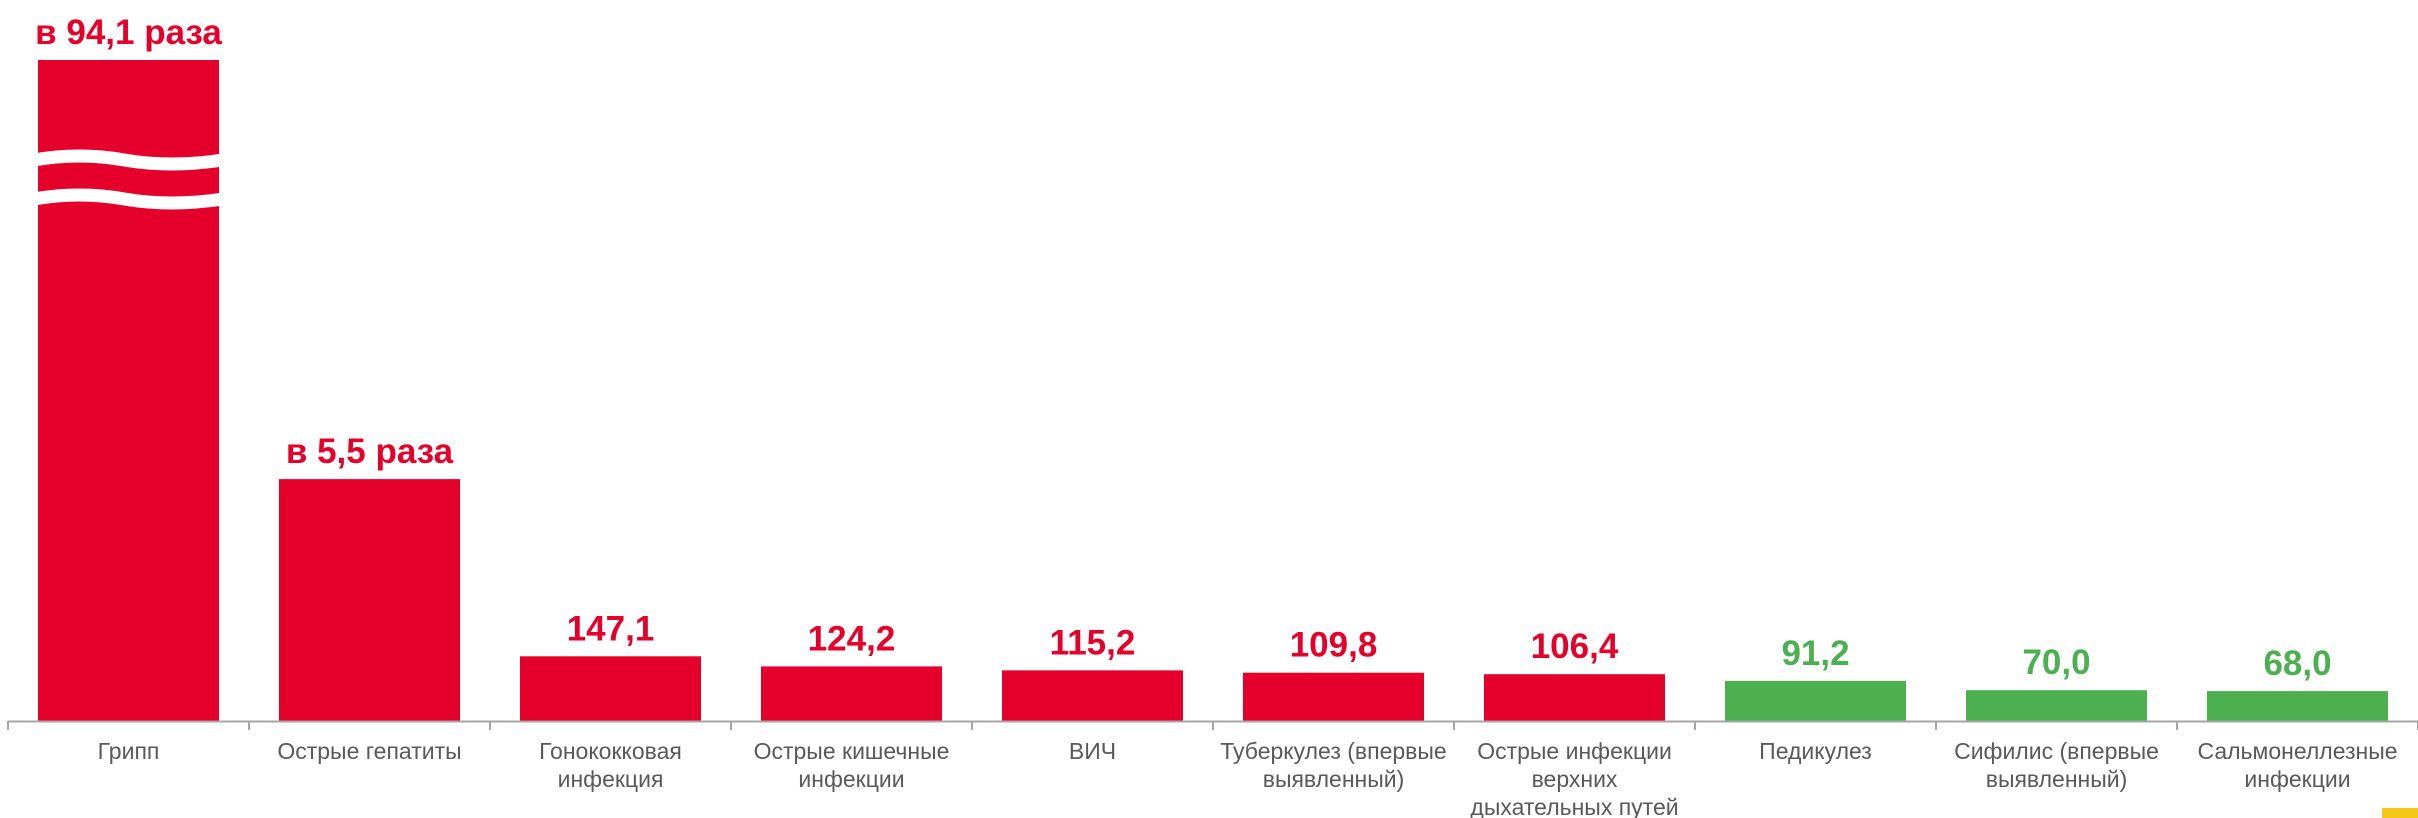 This screenshot has width=2418, height=818. Describe the element at coordinates (1212, 725) in the screenshot. I see `x-axis-ticks` at that location.